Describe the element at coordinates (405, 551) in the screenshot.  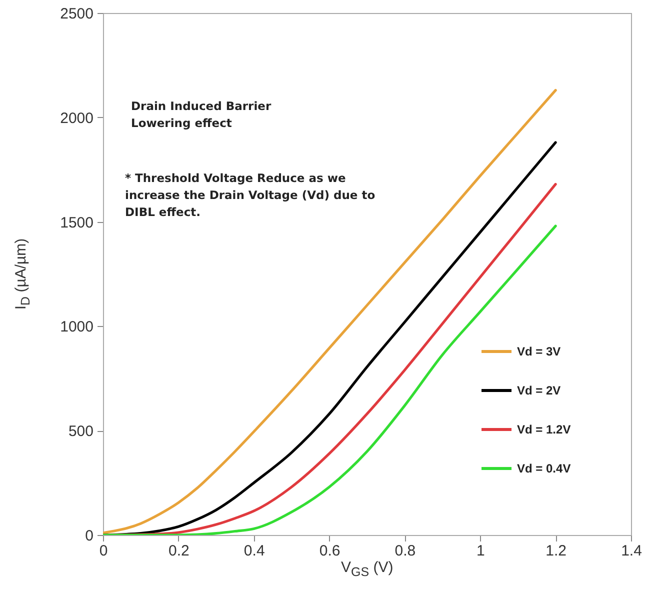
I see `x-tick-label: 0.8` at that location.